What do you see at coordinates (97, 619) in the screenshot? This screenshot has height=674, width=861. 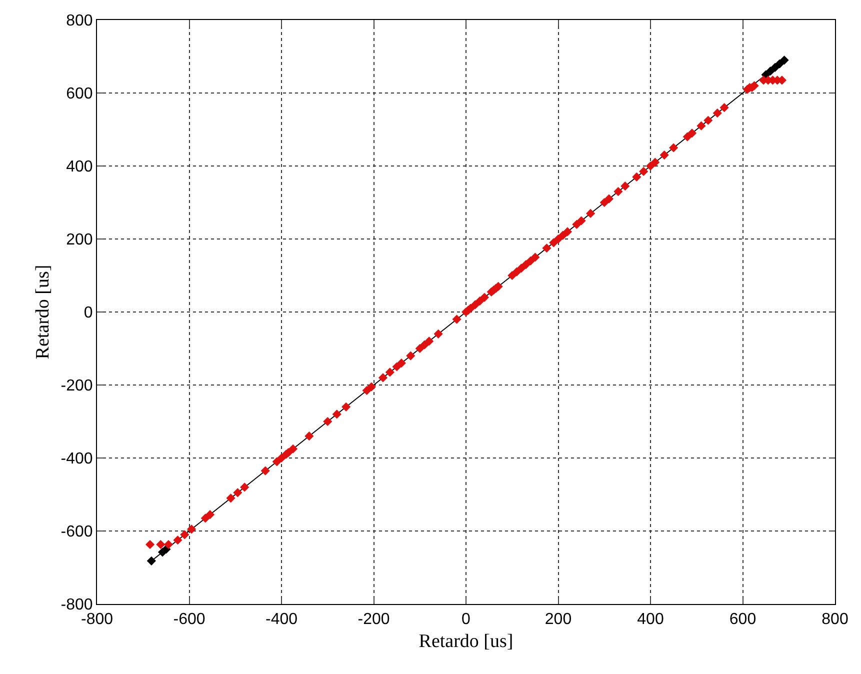 I see `x-tick-label: -800` at bounding box center [97, 619].